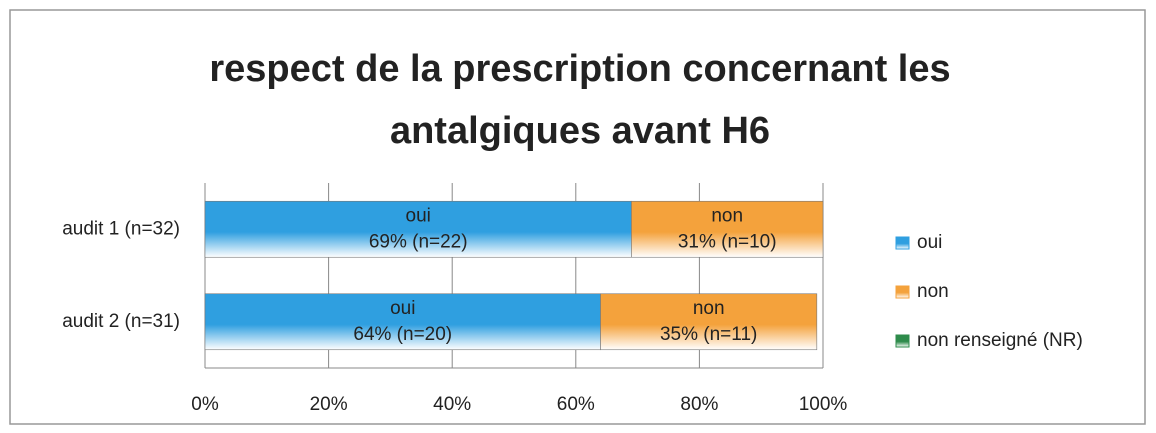 The width and height of the screenshot is (1156, 433). What do you see at coordinates (727, 241) in the screenshot?
I see `data-label: 31% (n=10)` at bounding box center [727, 241].